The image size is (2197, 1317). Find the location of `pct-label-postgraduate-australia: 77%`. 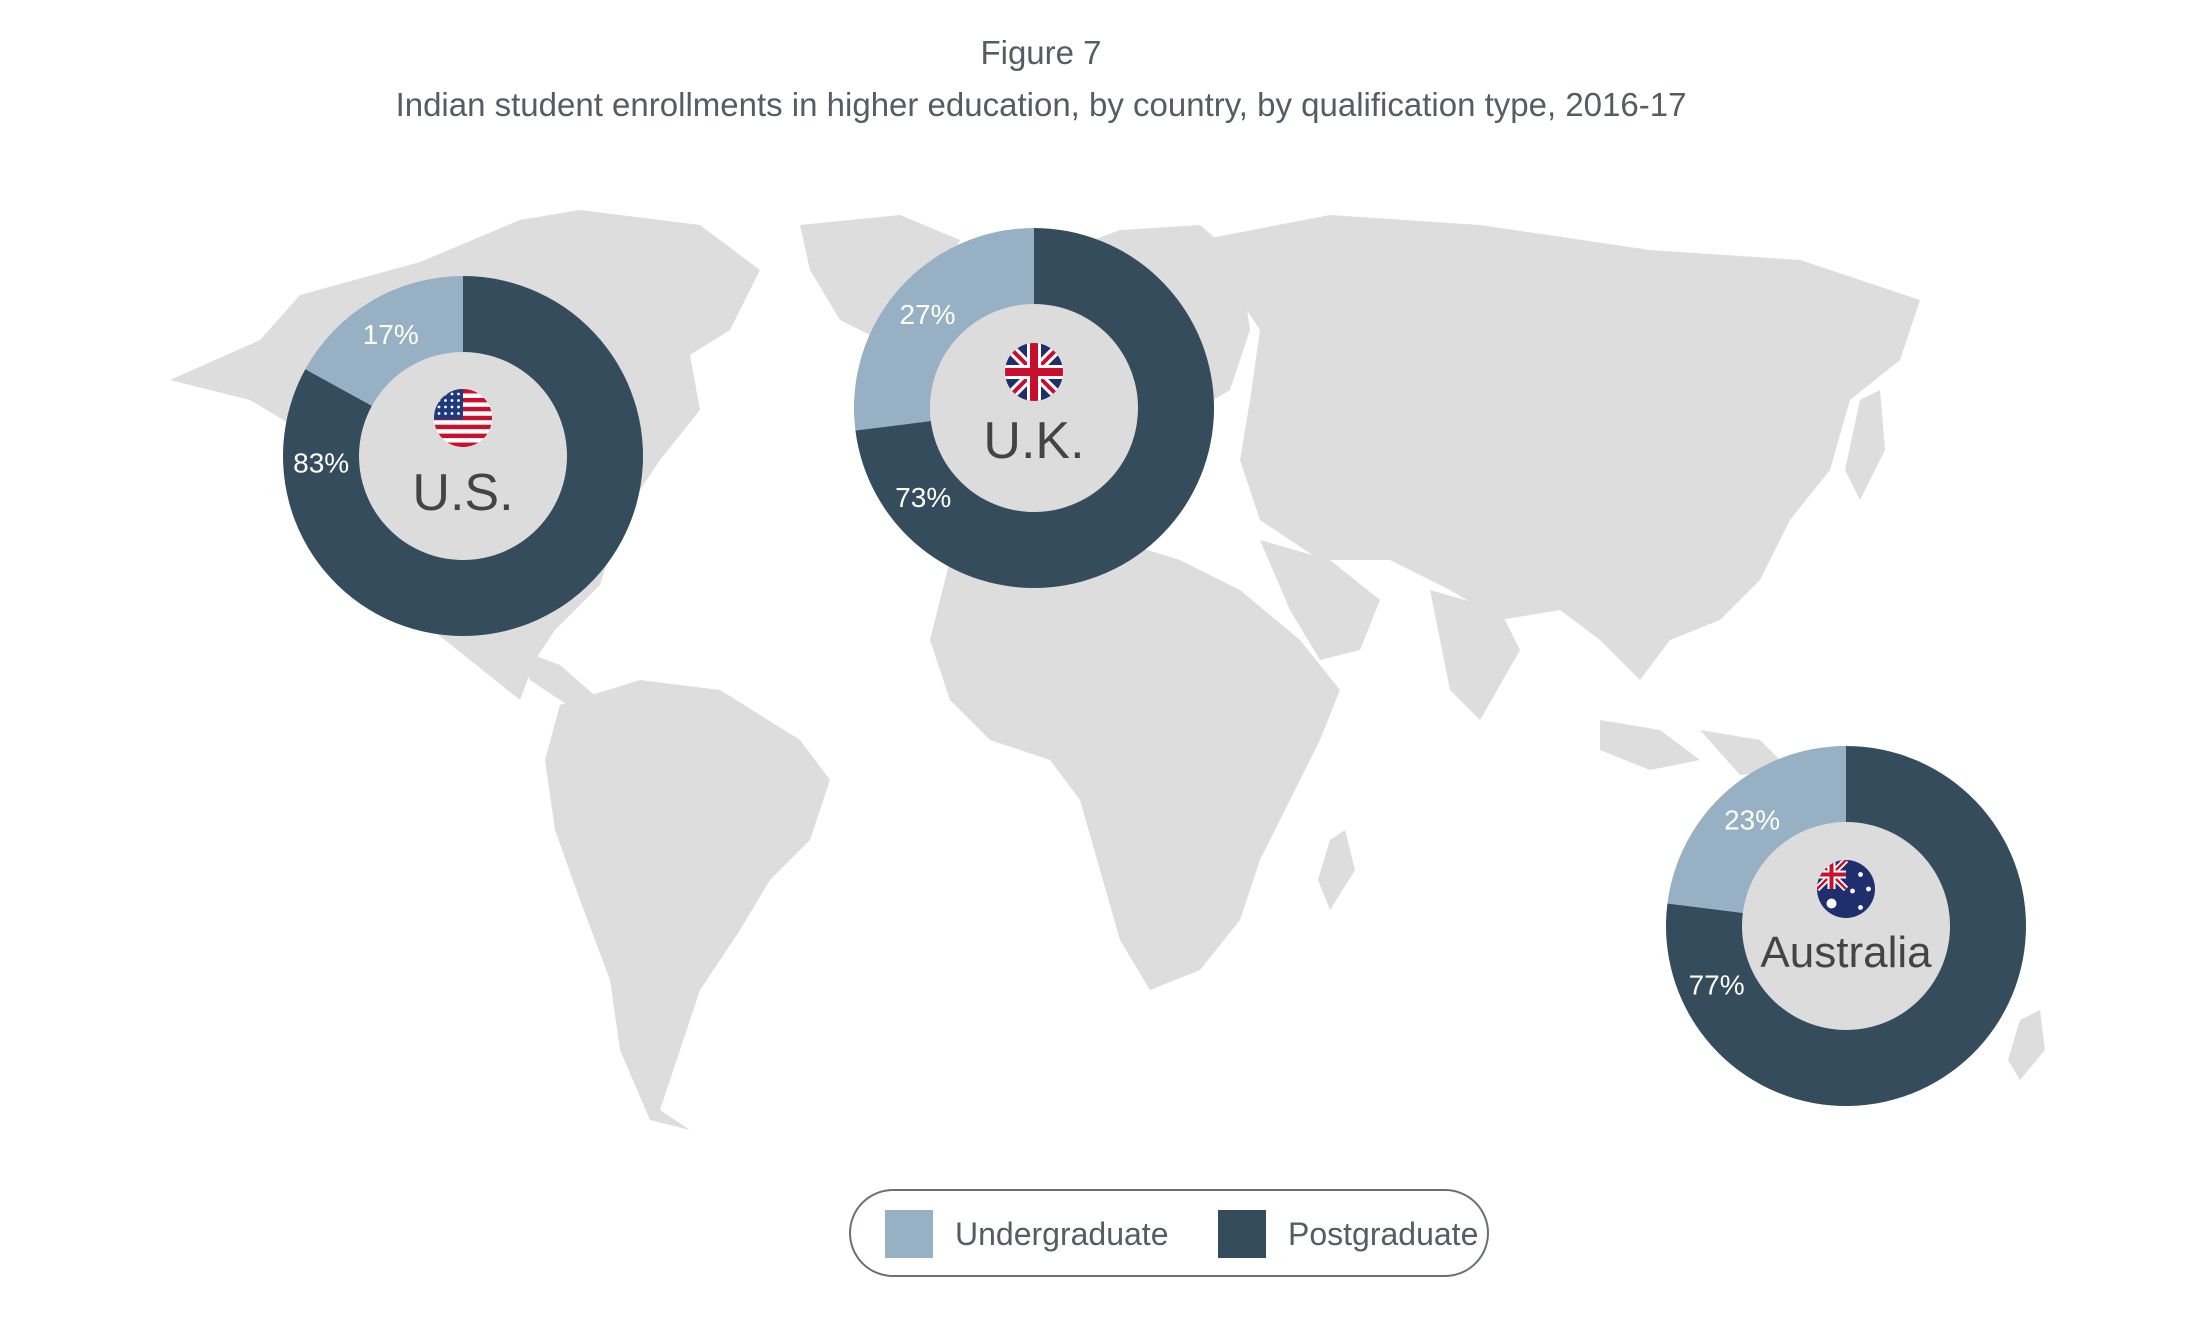

pct-label-postgraduate-australia: 77% is located at coordinates (1717, 984).